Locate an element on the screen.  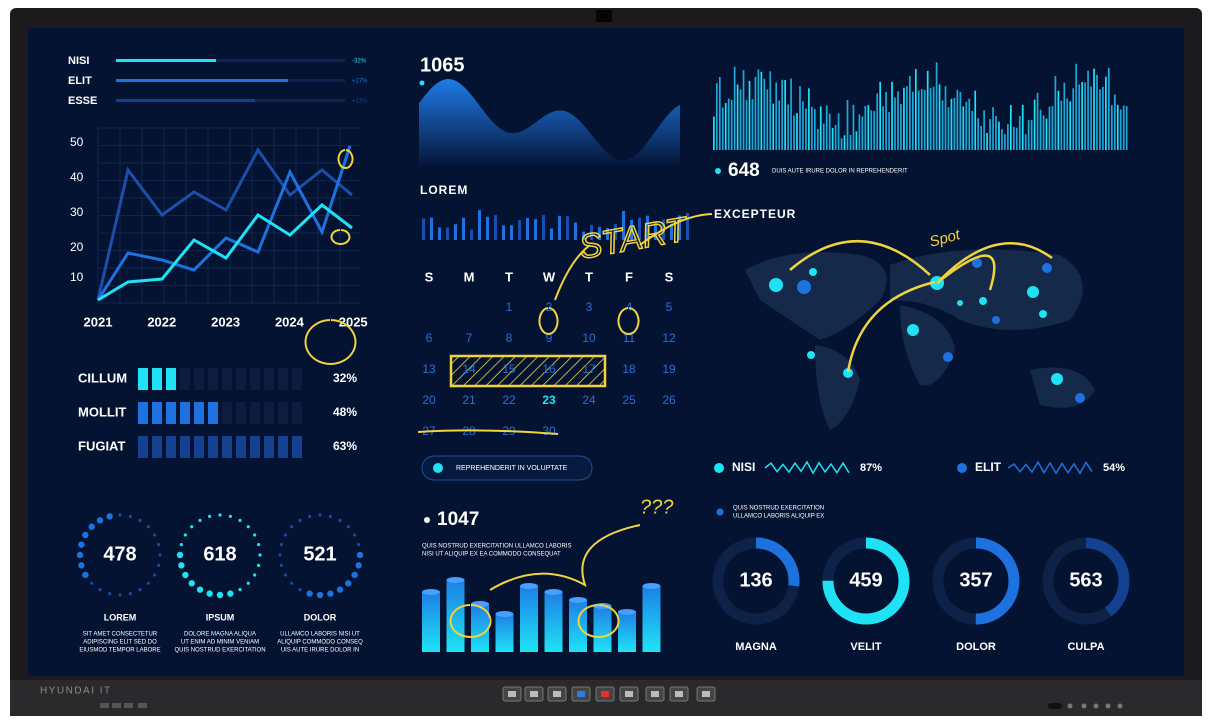
legend-label: ELIT is located at coordinates (988, 467).